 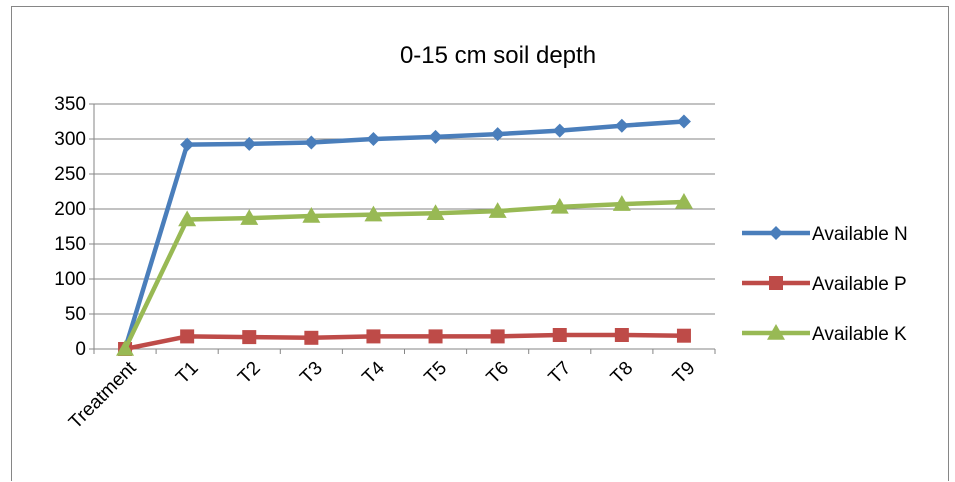 What do you see at coordinates (70, 104) in the screenshot?
I see `y-tick-label: 350` at bounding box center [70, 104].